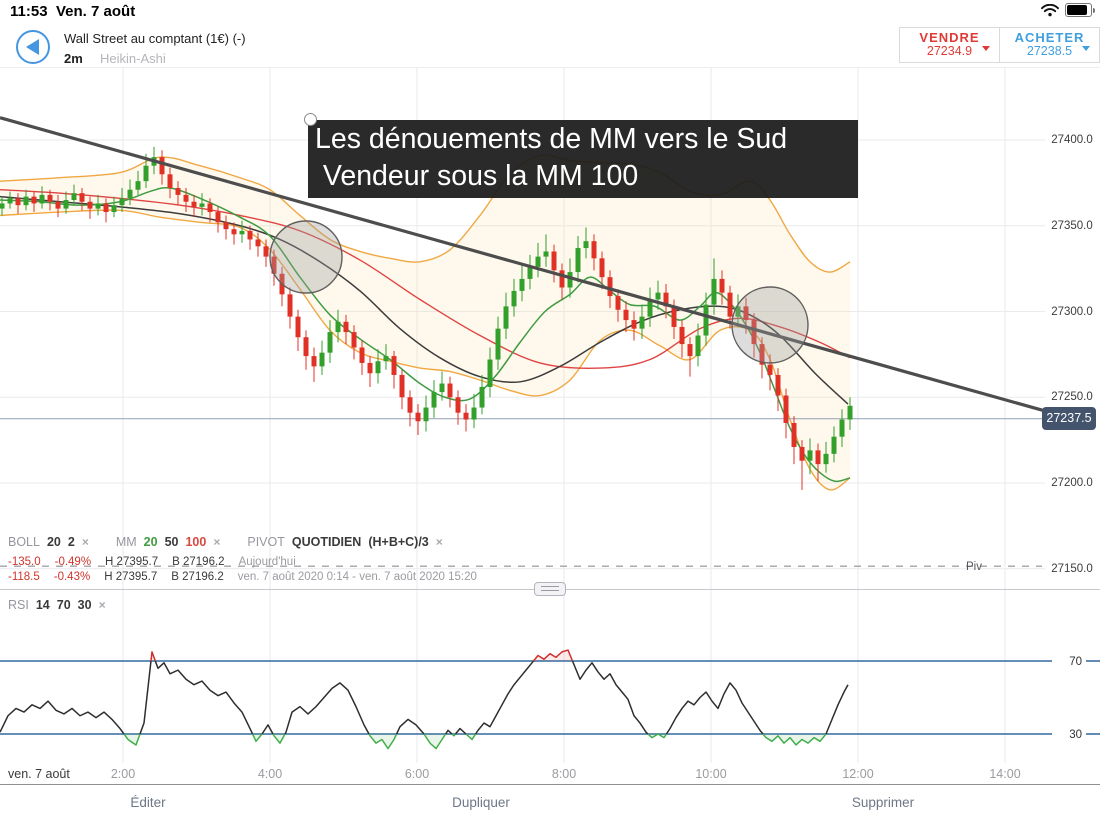 The image size is (1100, 825). Describe the element at coordinates (48, 542) in the screenshot. I see `indicator-boll: BOLL 20 2 ×` at that location.